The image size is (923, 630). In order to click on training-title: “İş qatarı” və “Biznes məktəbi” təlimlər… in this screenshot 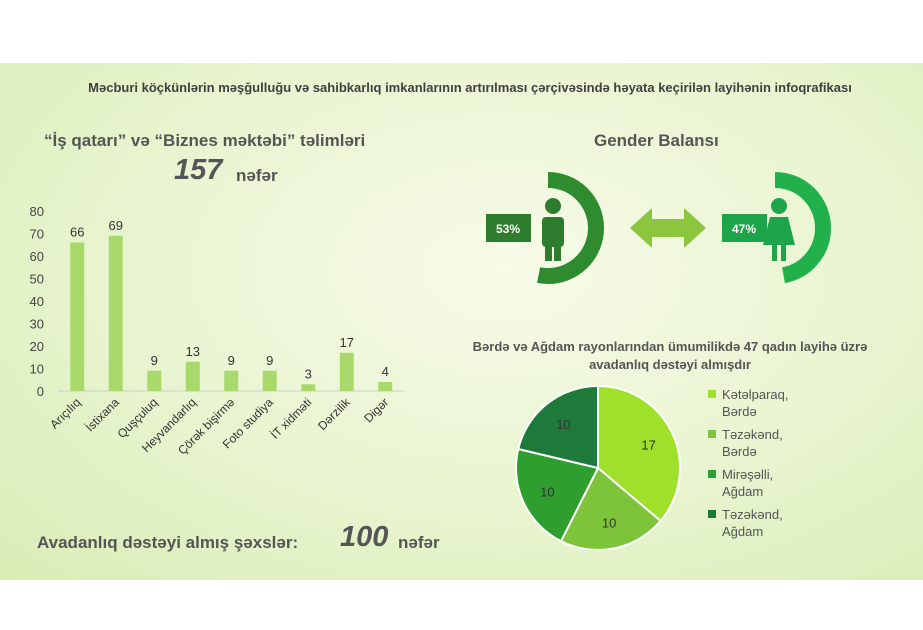, I will do `click(205, 140)`.